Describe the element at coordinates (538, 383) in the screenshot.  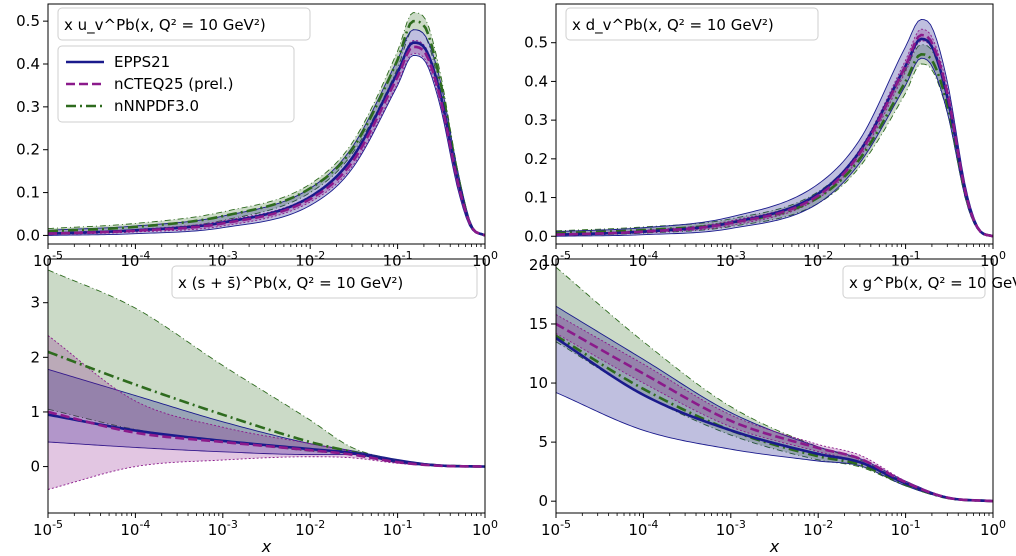
I see `y-tick-label: 10` at that location.